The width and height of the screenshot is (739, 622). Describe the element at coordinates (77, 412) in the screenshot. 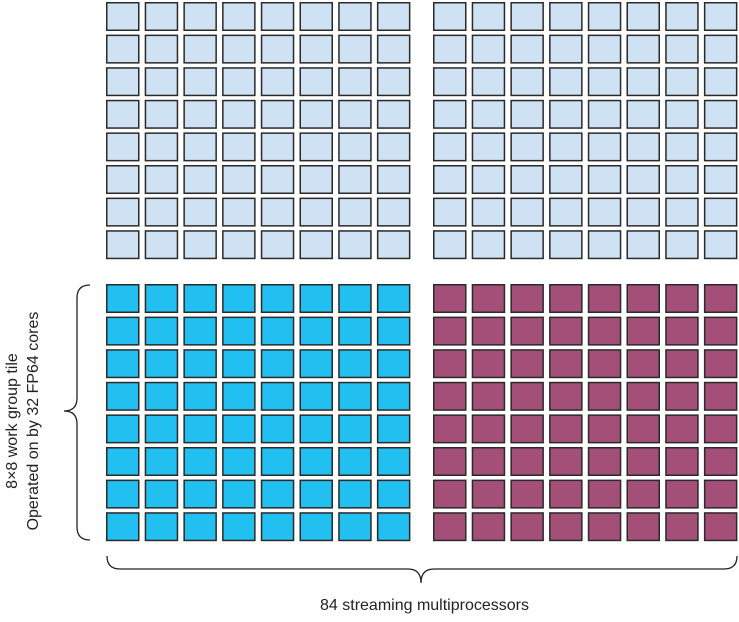

I see `side-brace` at that location.